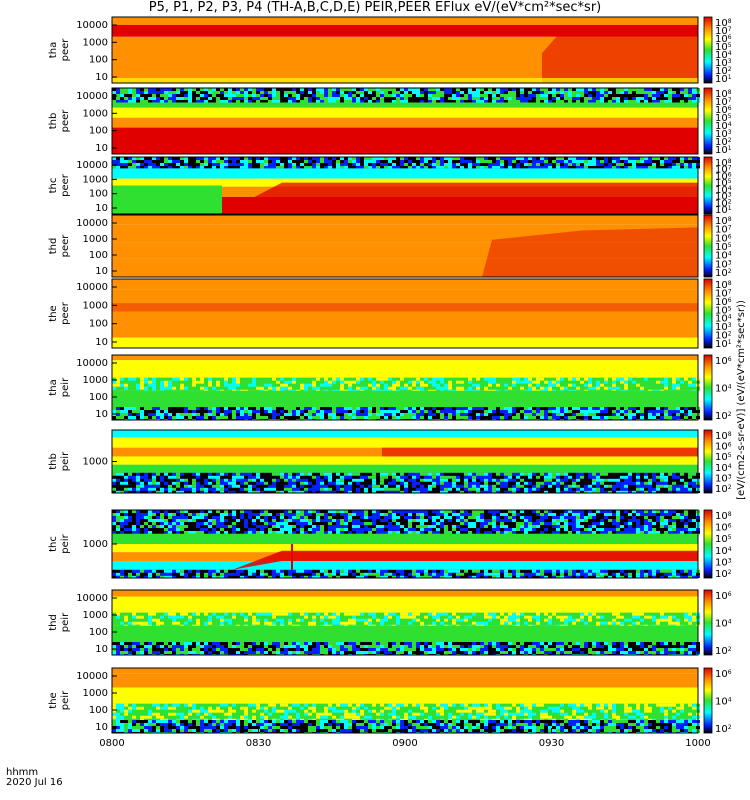 The image size is (750, 800). What do you see at coordinates (741, 400) in the screenshot?
I see `colorbar-unit-label: [eV/(cm2-s-sr-eV)] (eV/(eV*cm²*sec*sr))` at bounding box center [741, 400].